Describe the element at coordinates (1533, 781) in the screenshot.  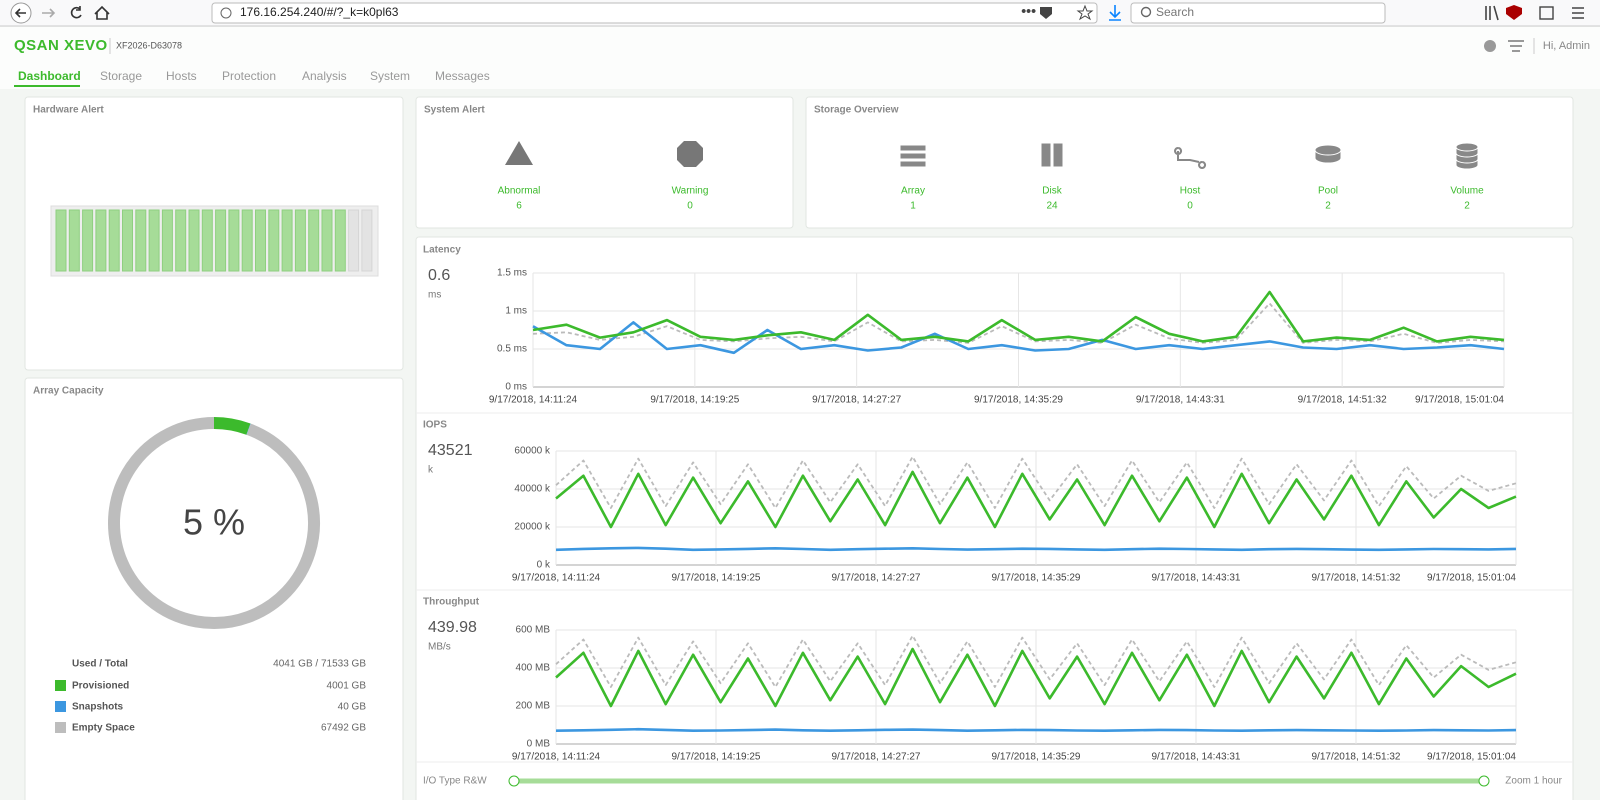
I see `zoom-select: Zoom 1 hour` at that location.